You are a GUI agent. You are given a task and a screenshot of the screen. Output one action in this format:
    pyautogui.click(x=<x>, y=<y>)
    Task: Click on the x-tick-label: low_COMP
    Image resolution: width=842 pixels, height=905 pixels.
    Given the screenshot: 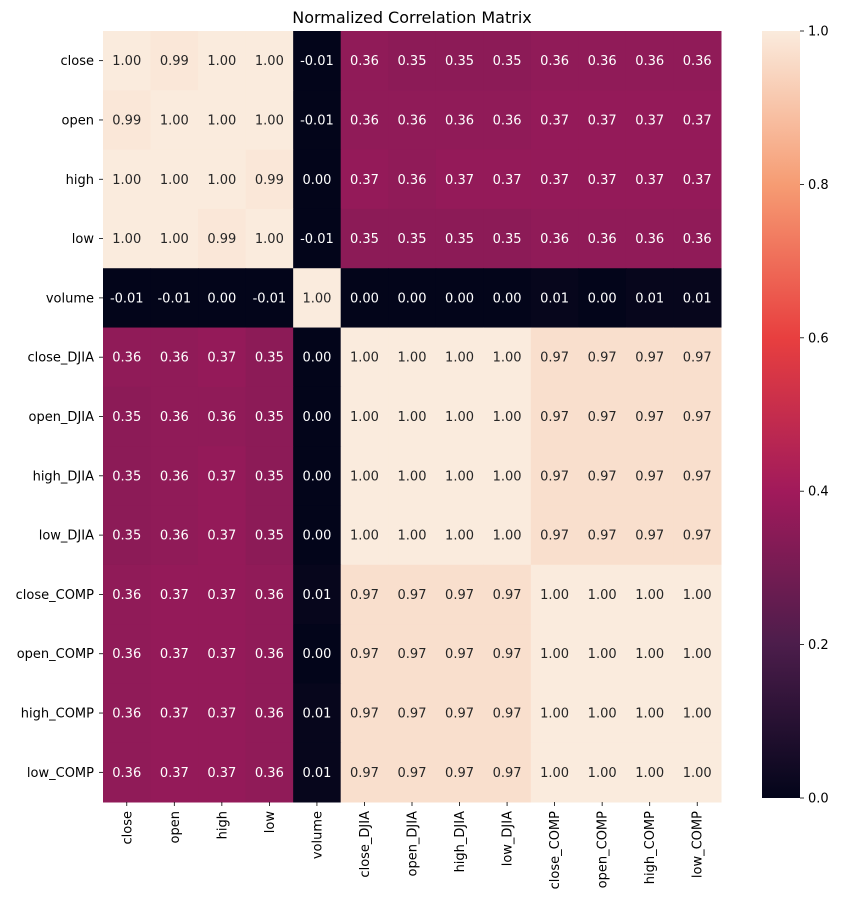 What is the action you would take?
    pyautogui.click(x=698, y=844)
    